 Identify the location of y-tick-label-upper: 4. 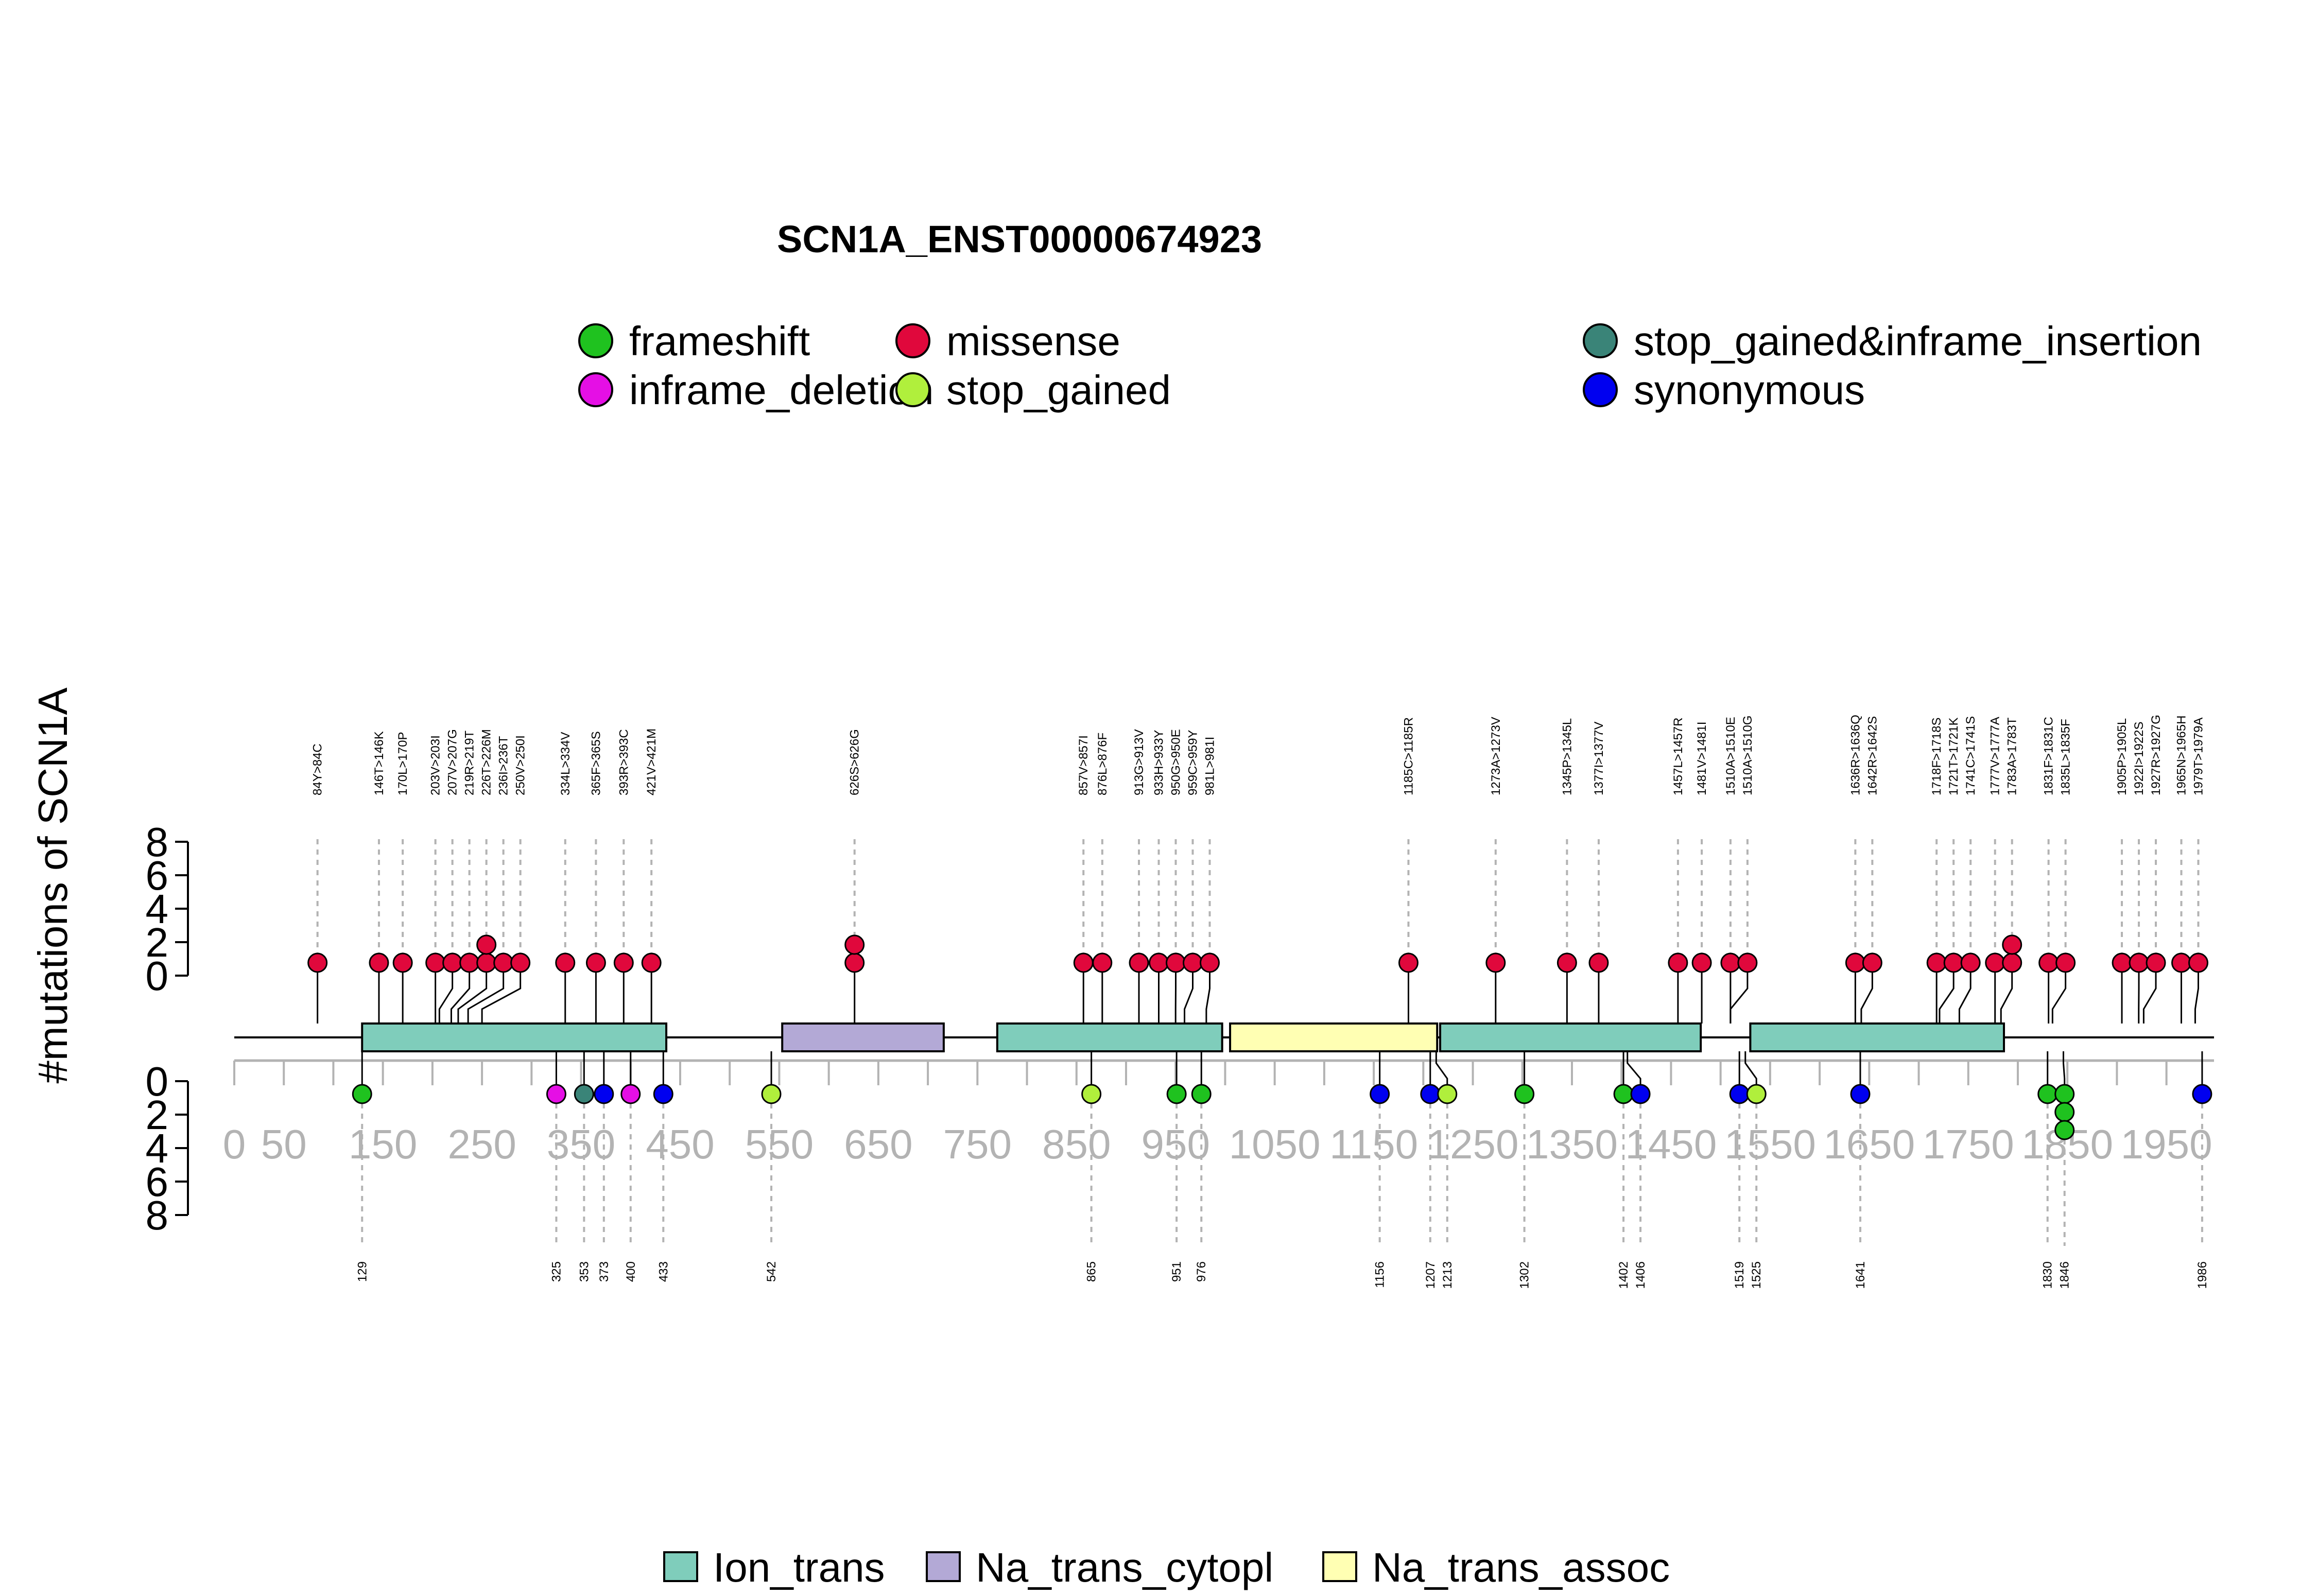
(157, 909).